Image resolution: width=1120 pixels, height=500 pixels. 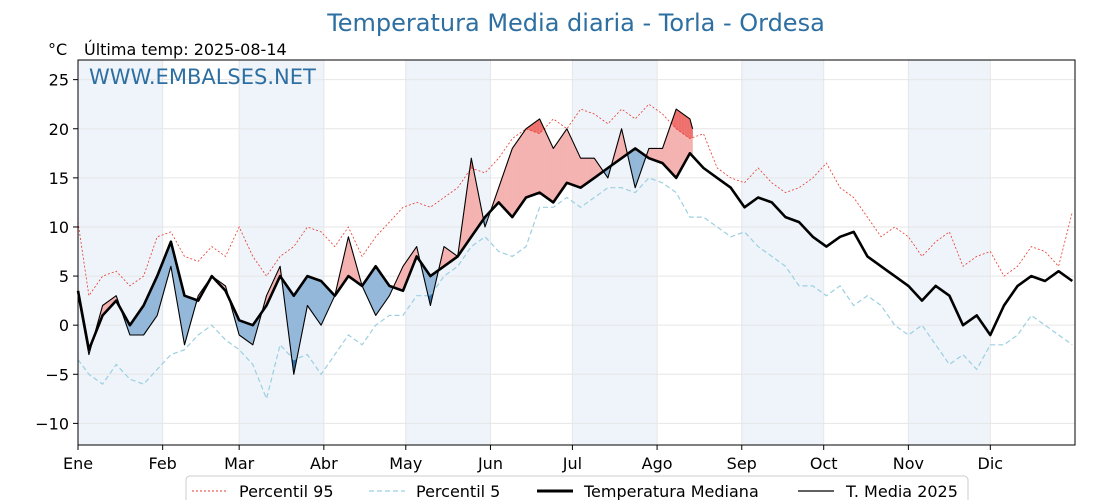 What do you see at coordinates (57, 49) in the screenshot?
I see `unit-label: °C` at bounding box center [57, 49].